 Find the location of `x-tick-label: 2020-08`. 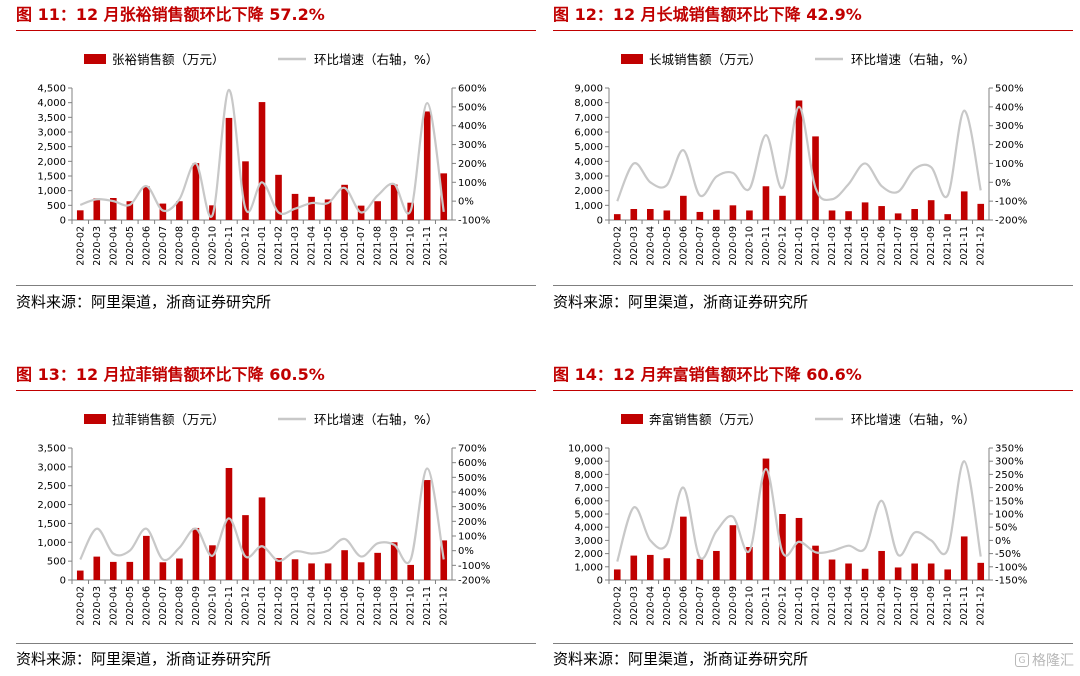

x-tick-label: 2020-08 is located at coordinates (179, 606).